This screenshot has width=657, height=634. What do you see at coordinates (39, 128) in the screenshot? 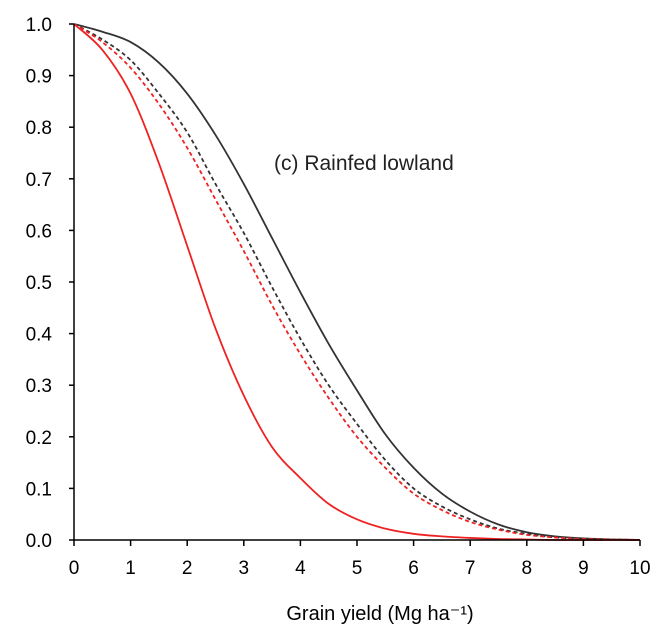
I see `y-tick-label: 0.8` at bounding box center [39, 128].